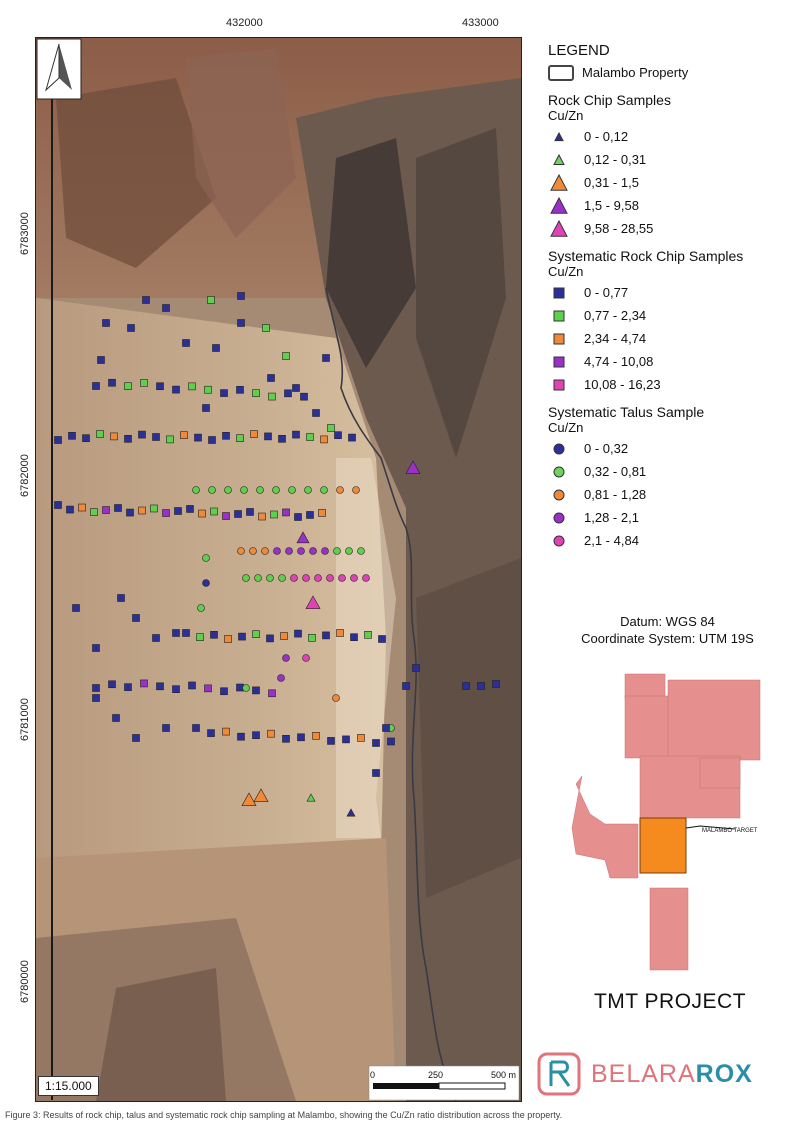  What do you see at coordinates (25, 981) in the screenshot?
I see `y-tick-6780000: 6780000` at bounding box center [25, 981].